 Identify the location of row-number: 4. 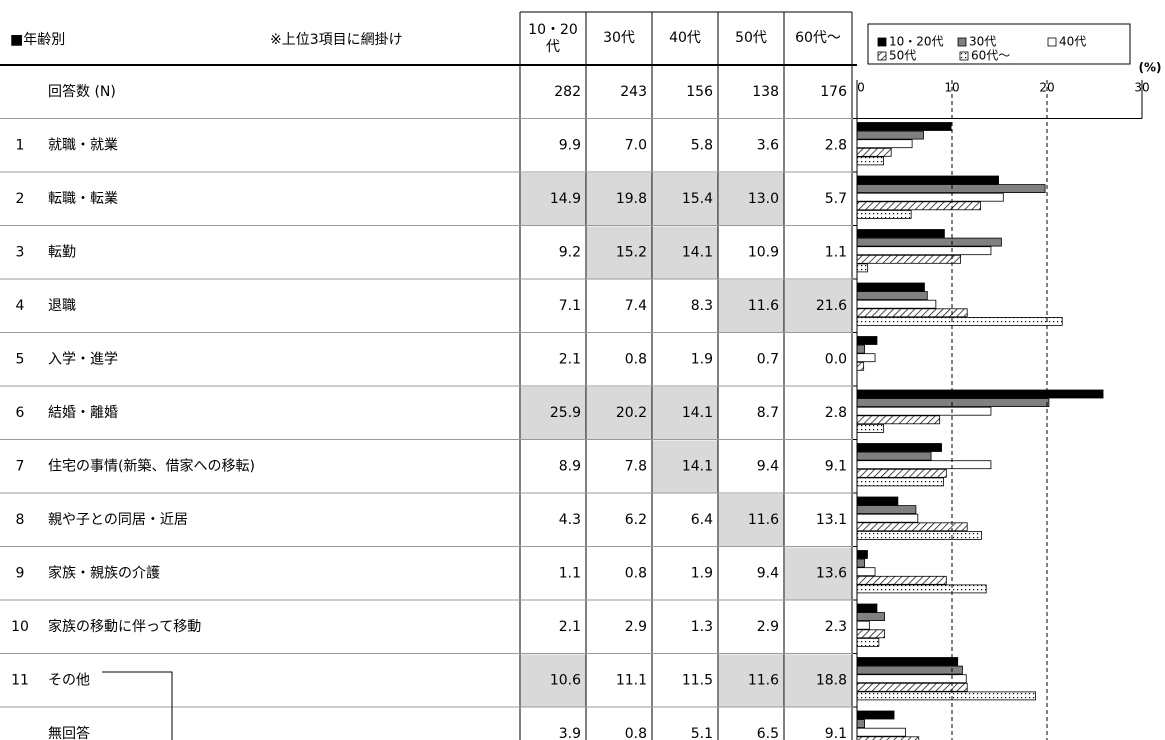
(20, 306).